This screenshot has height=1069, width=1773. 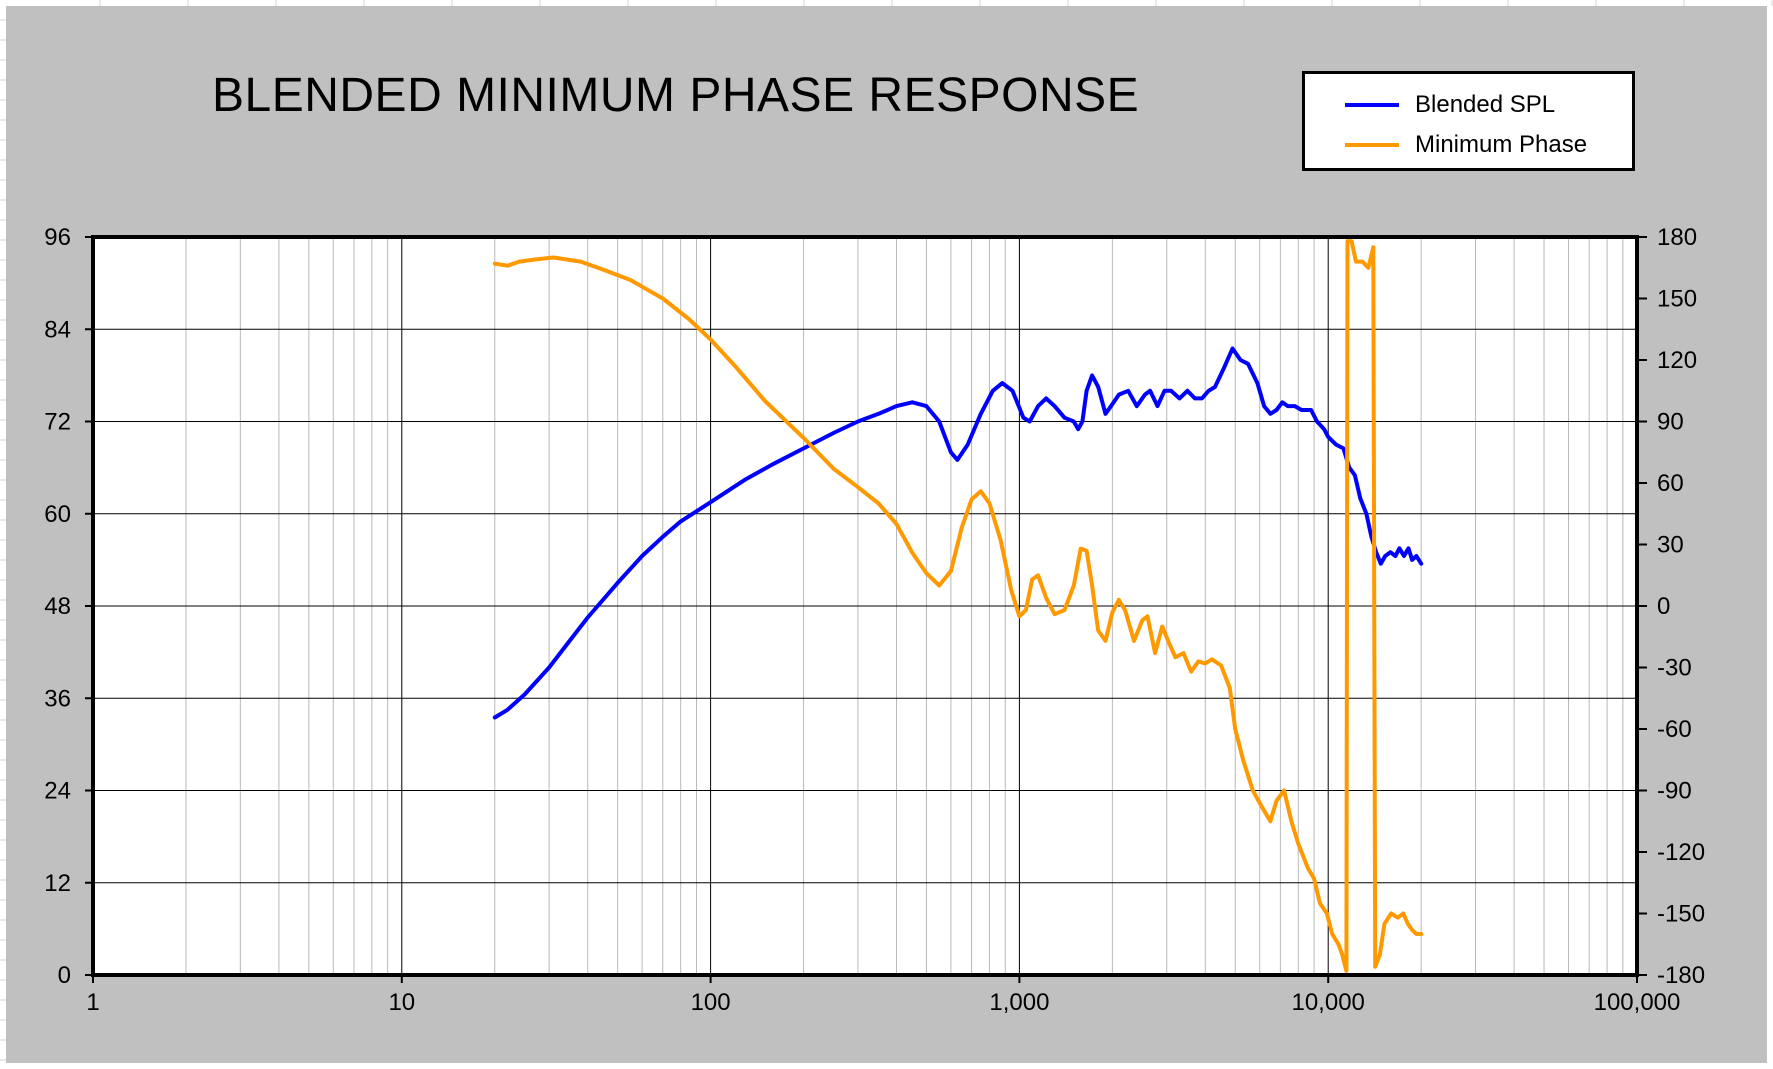 What do you see at coordinates (1501, 144) in the screenshot?
I see `legend-label-minimum-phase: Minimum Phase` at bounding box center [1501, 144].